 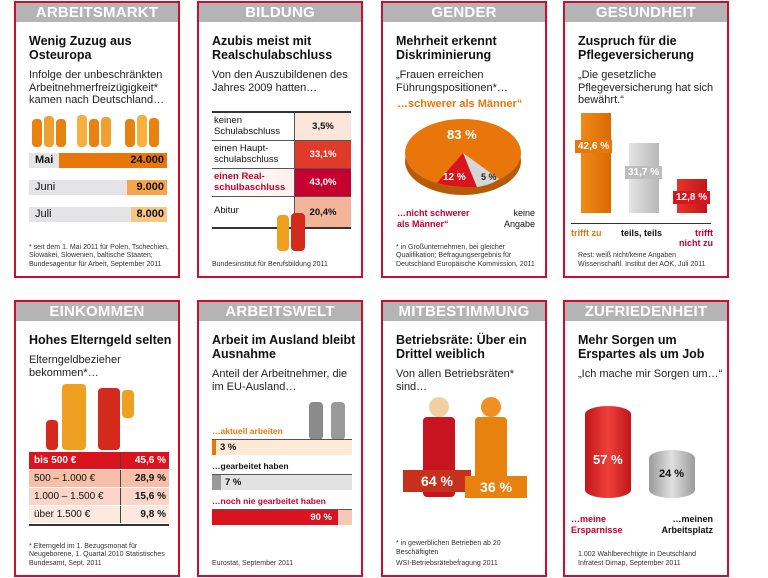 I want to click on businessmen-figures-icon, so click(x=329, y=421).